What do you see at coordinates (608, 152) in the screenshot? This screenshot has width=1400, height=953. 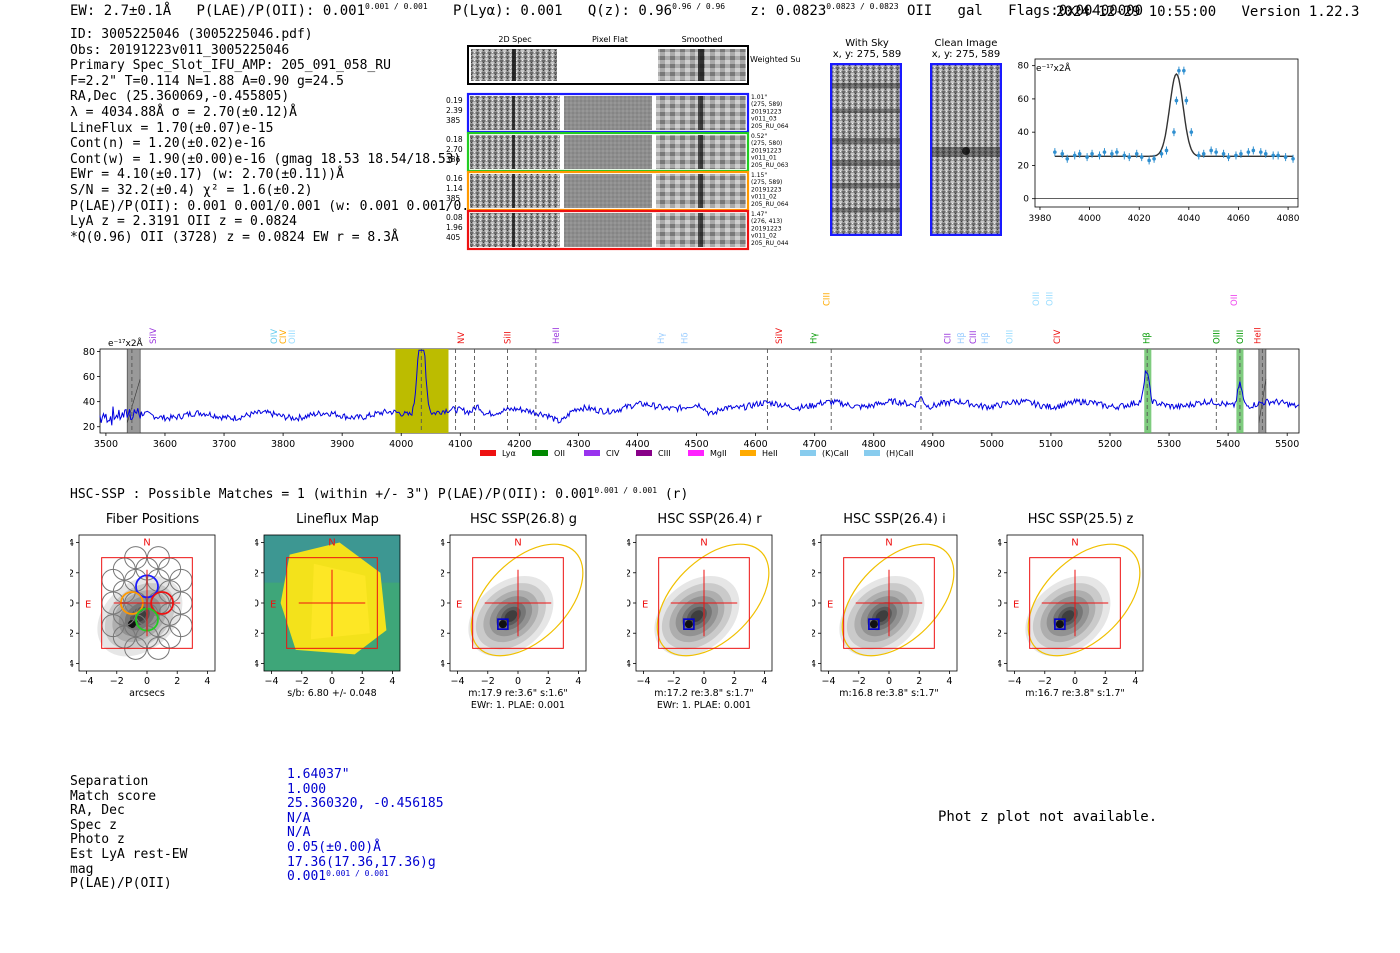 I see `cutout-pixel-flat` at bounding box center [608, 152].